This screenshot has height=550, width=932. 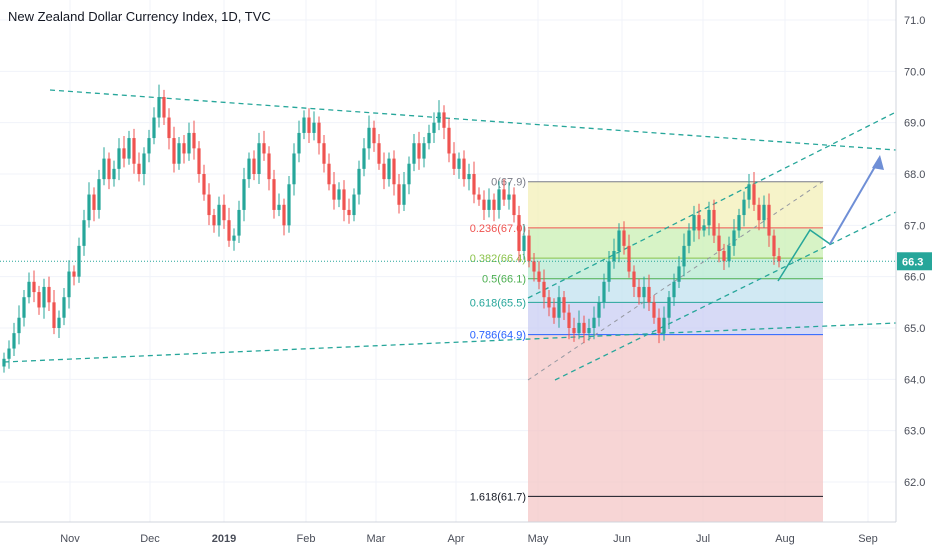 What do you see at coordinates (914, 72) in the screenshot?
I see `y-tick-label: 70.0` at bounding box center [914, 72].